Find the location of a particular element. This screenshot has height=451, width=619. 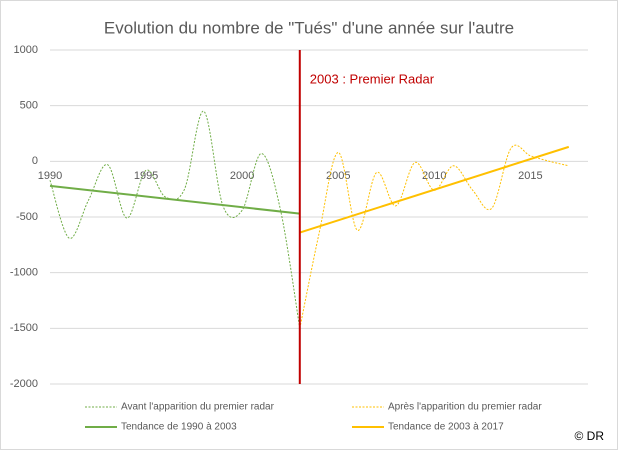

x-tick-label: 2005 is located at coordinates (338, 176).